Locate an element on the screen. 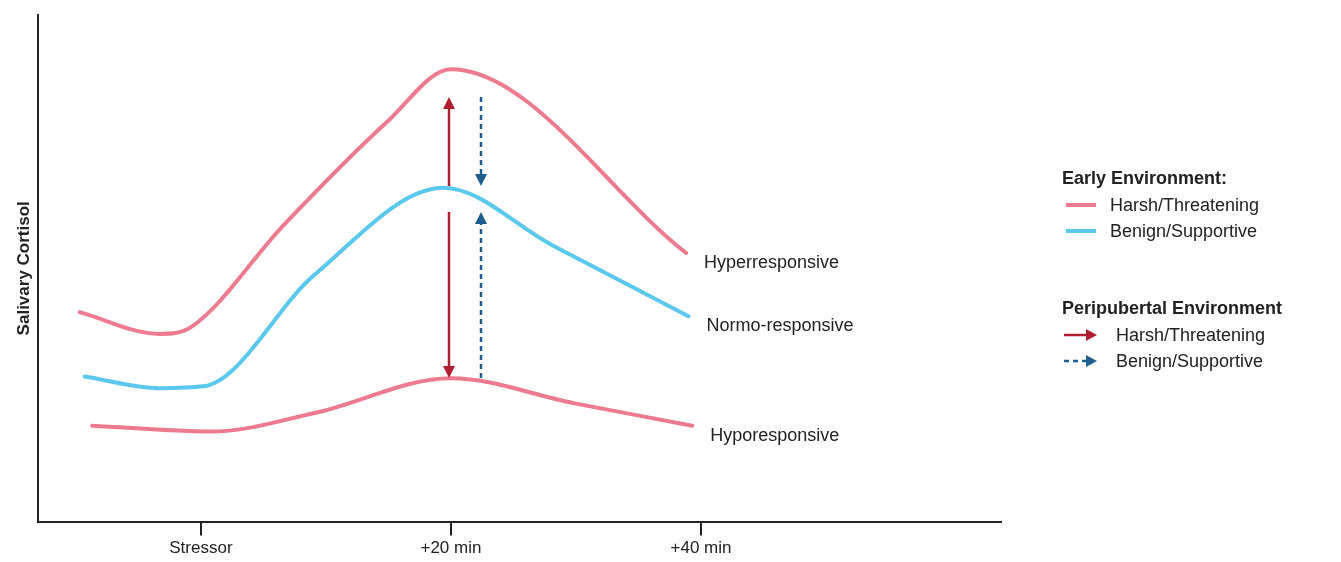 This screenshot has width=1341, height=562. annotation: Normo-responsive is located at coordinates (780, 325).